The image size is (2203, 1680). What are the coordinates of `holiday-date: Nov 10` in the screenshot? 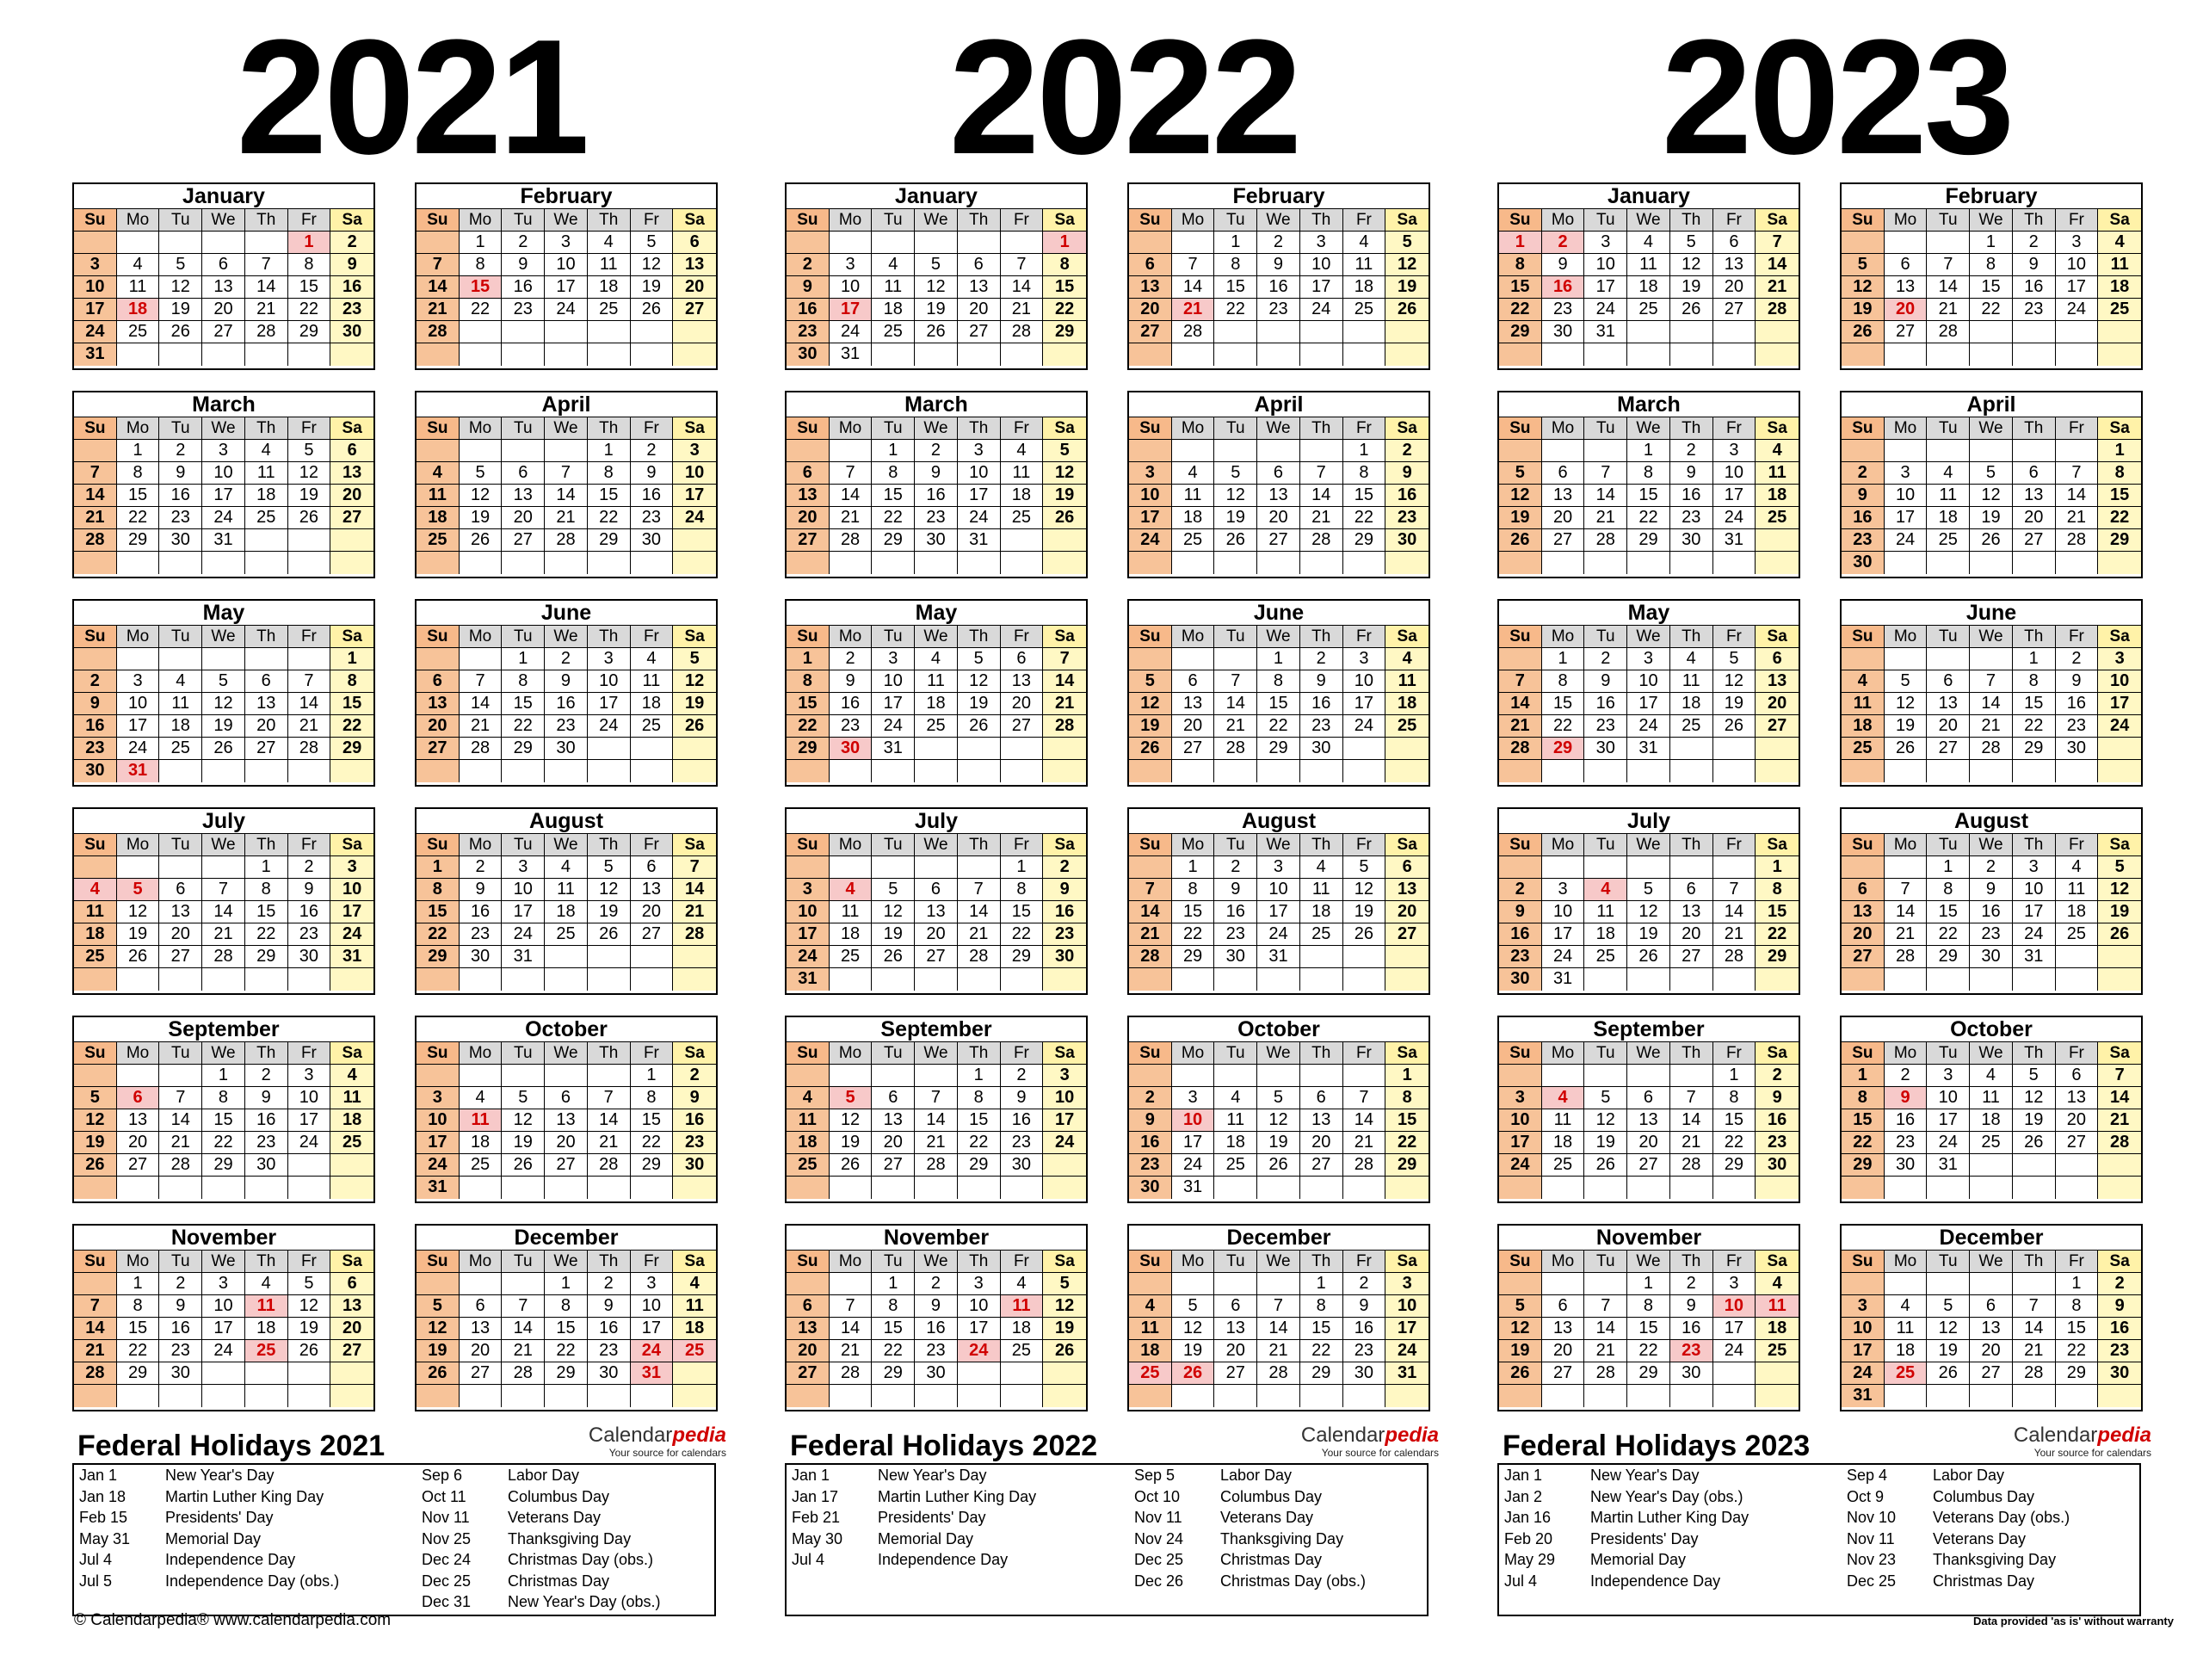 It's located at (1872, 1517).